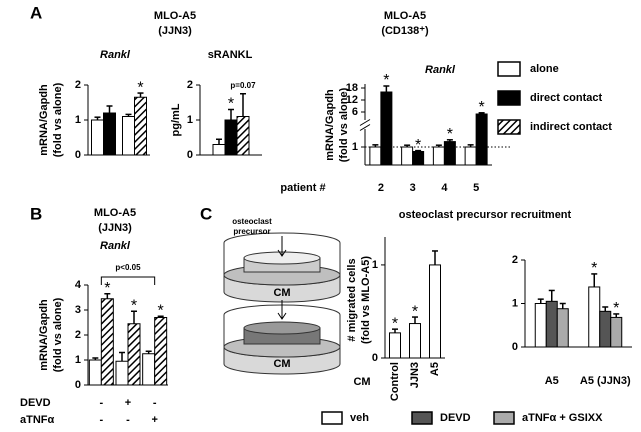  Describe the element at coordinates (230, 55) in the screenshot. I see `chart-title: sRANKL` at that location.